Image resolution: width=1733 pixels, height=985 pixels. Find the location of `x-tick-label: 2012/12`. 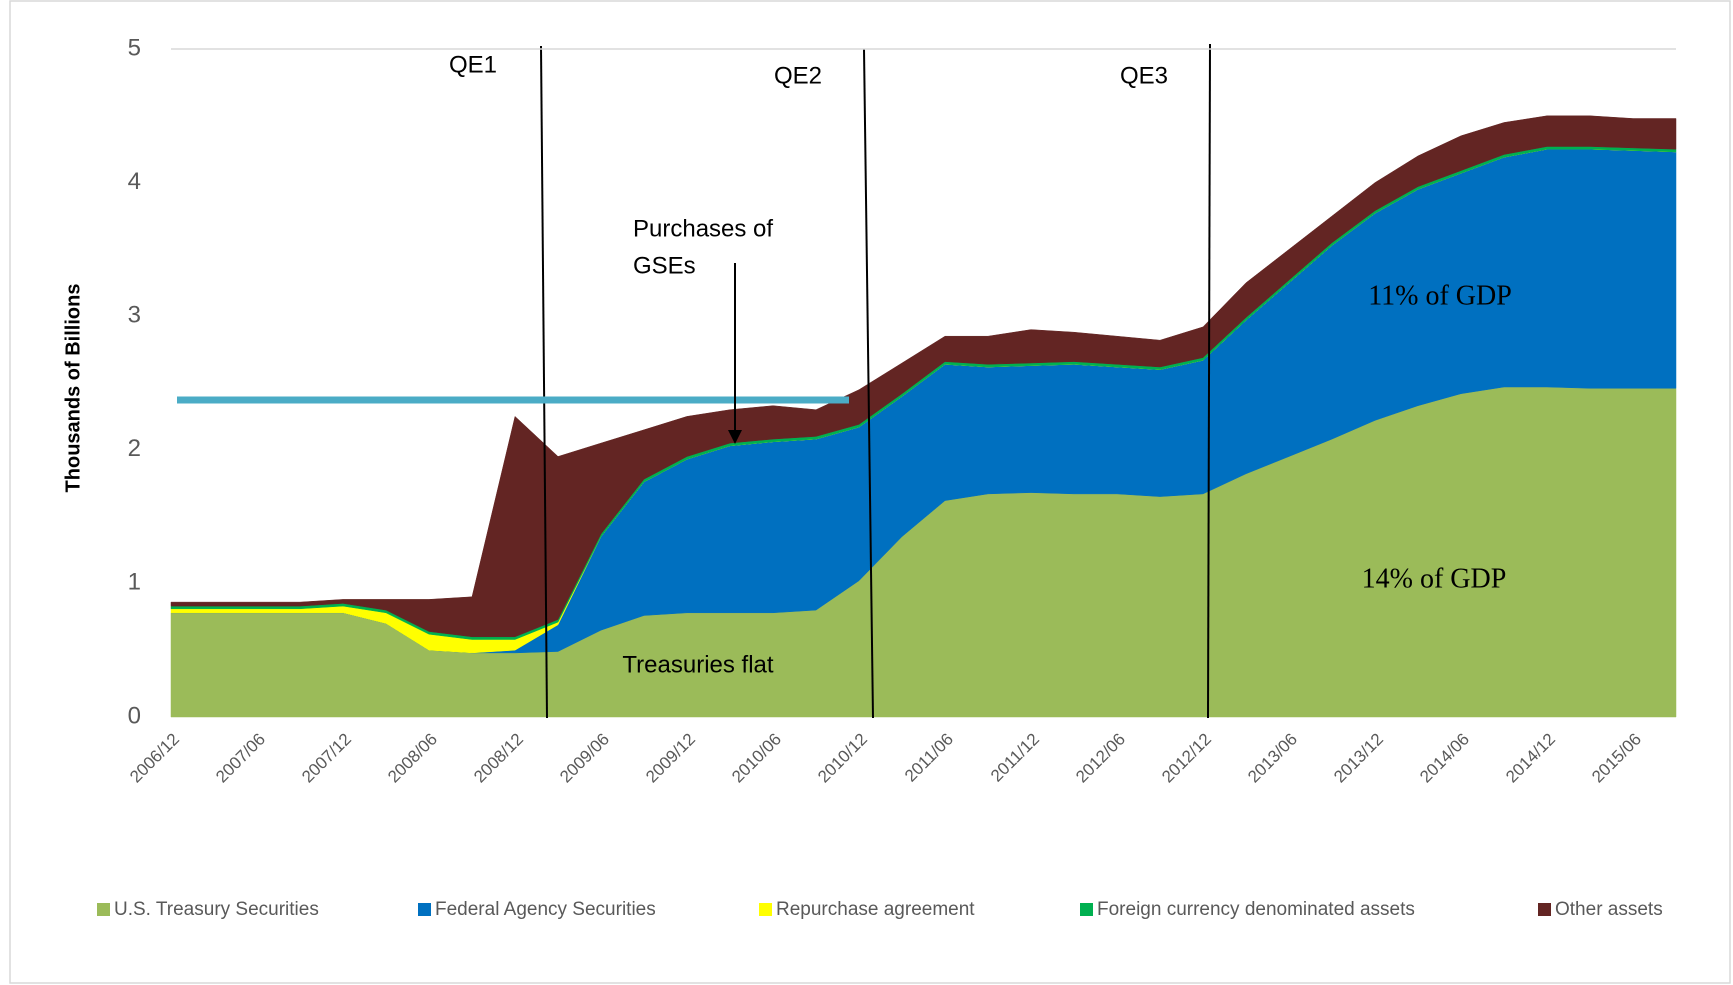

x-tick-label: 2012/12 is located at coordinates (1186, 758).